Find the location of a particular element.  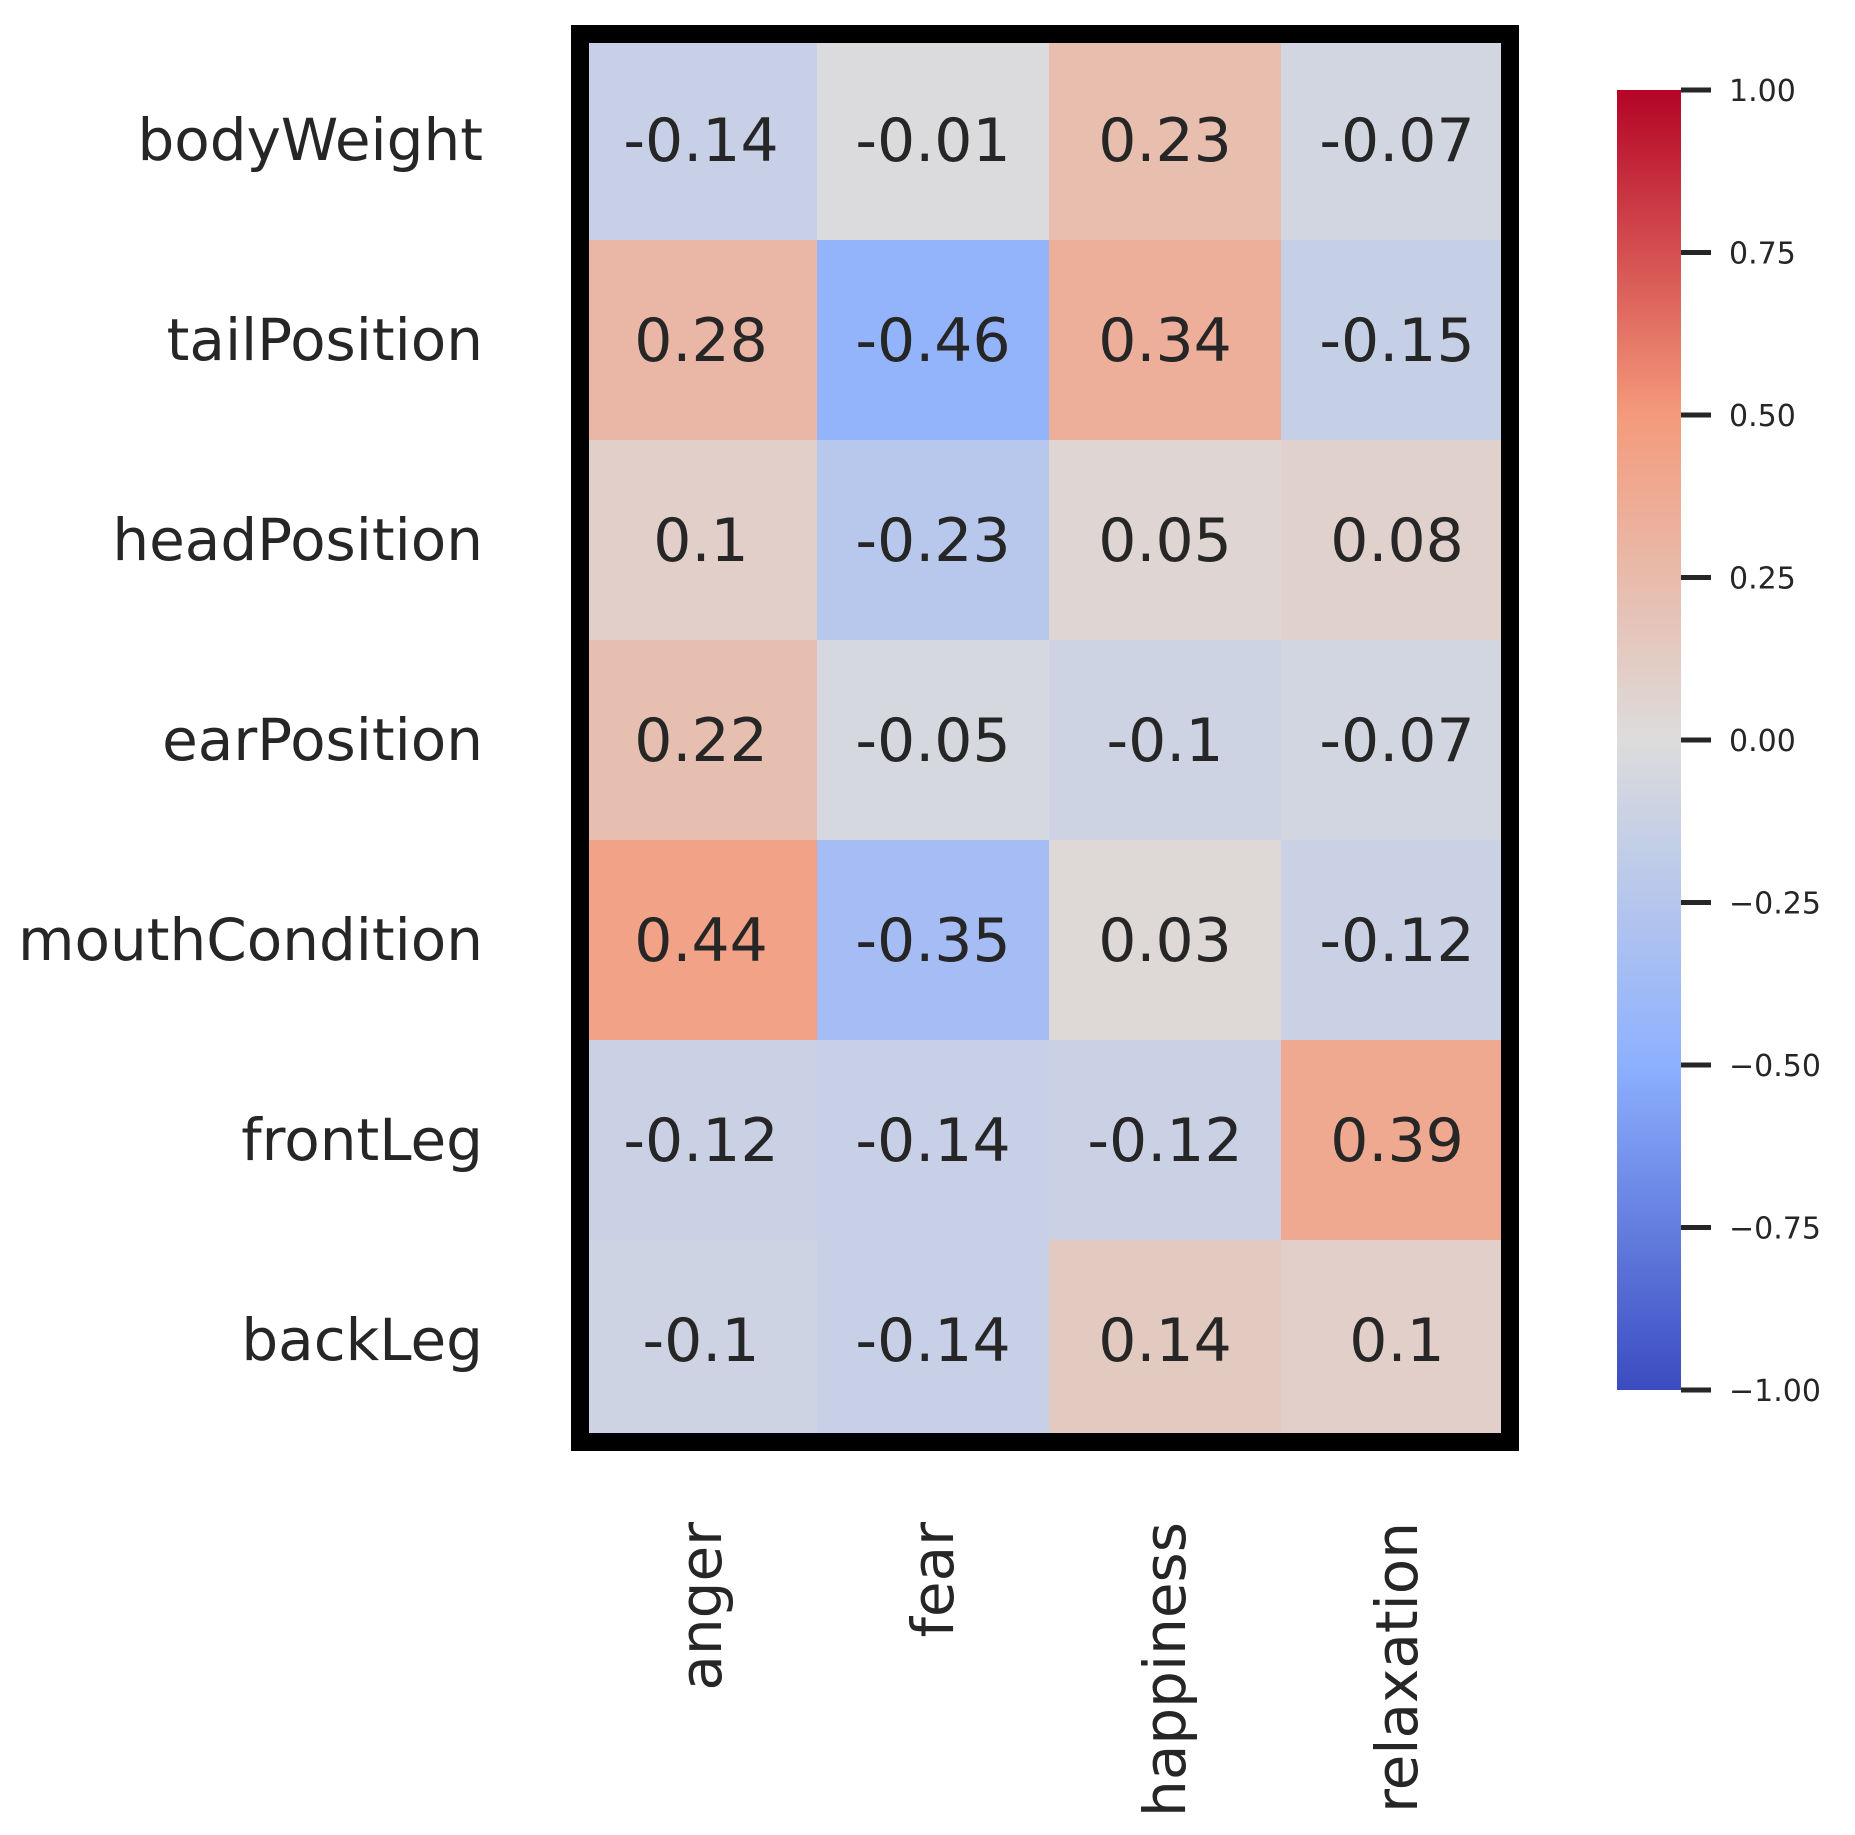

colorbar-tick-label: −0.25 is located at coordinates (1775, 904).